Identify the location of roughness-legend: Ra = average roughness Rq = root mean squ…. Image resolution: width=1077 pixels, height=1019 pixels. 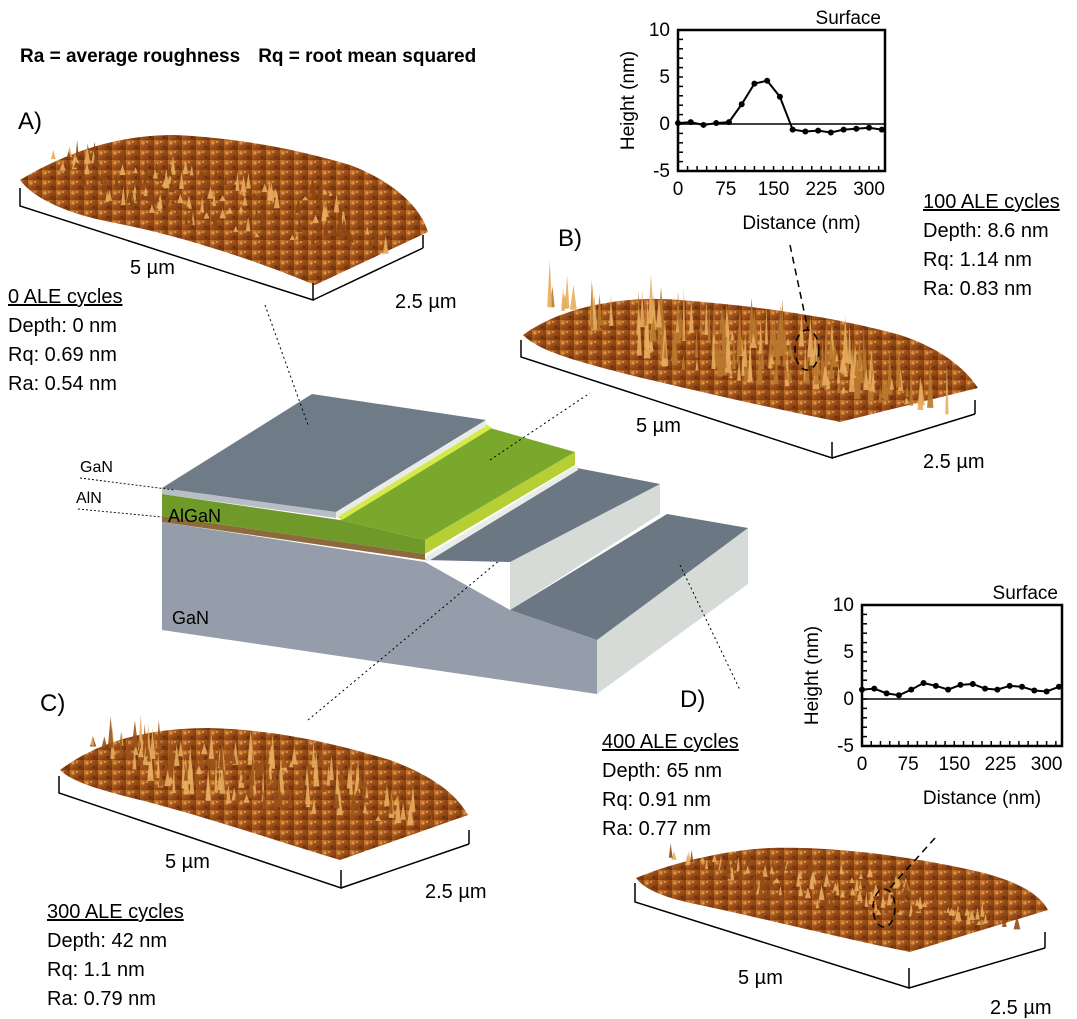
(257, 57).